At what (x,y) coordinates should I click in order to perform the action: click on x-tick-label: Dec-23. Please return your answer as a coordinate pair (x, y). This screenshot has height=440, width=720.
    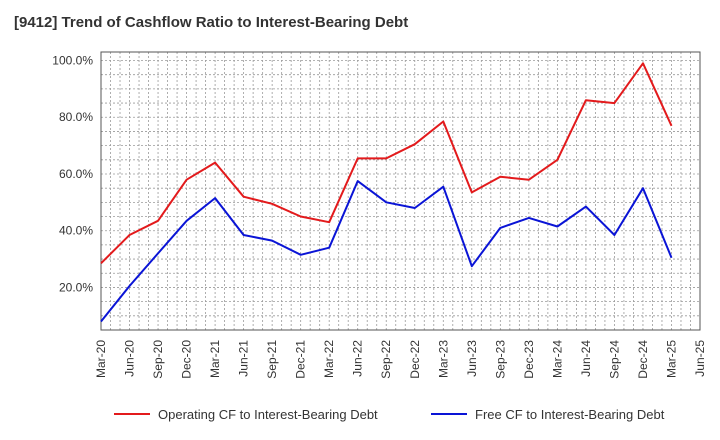
    Looking at the image, I should click on (529, 359).